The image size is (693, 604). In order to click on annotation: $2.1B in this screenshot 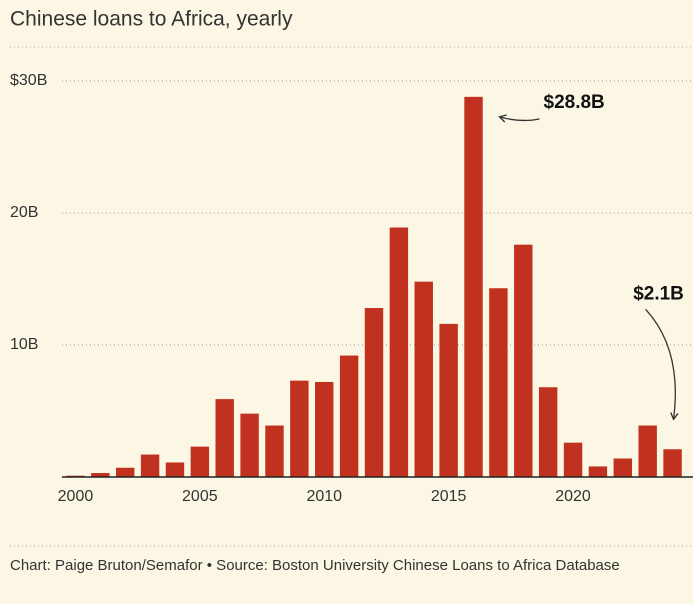, I will do `click(658, 293)`.